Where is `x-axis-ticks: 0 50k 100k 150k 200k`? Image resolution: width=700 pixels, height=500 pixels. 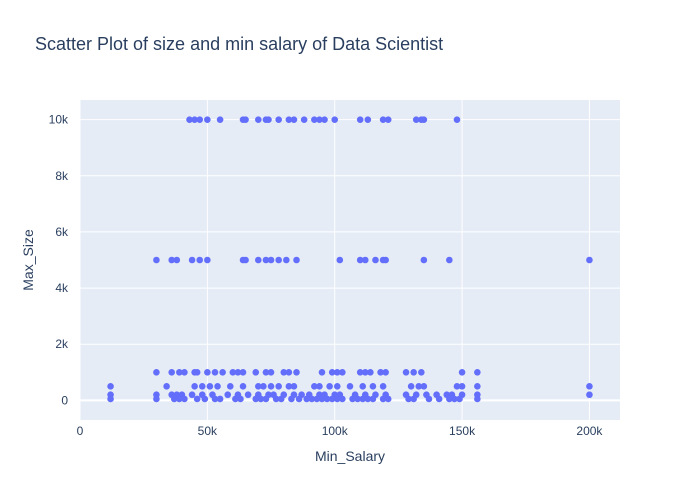 x-axis-ticks: 0 50k 100k 150k 200k is located at coordinates (340, 431).